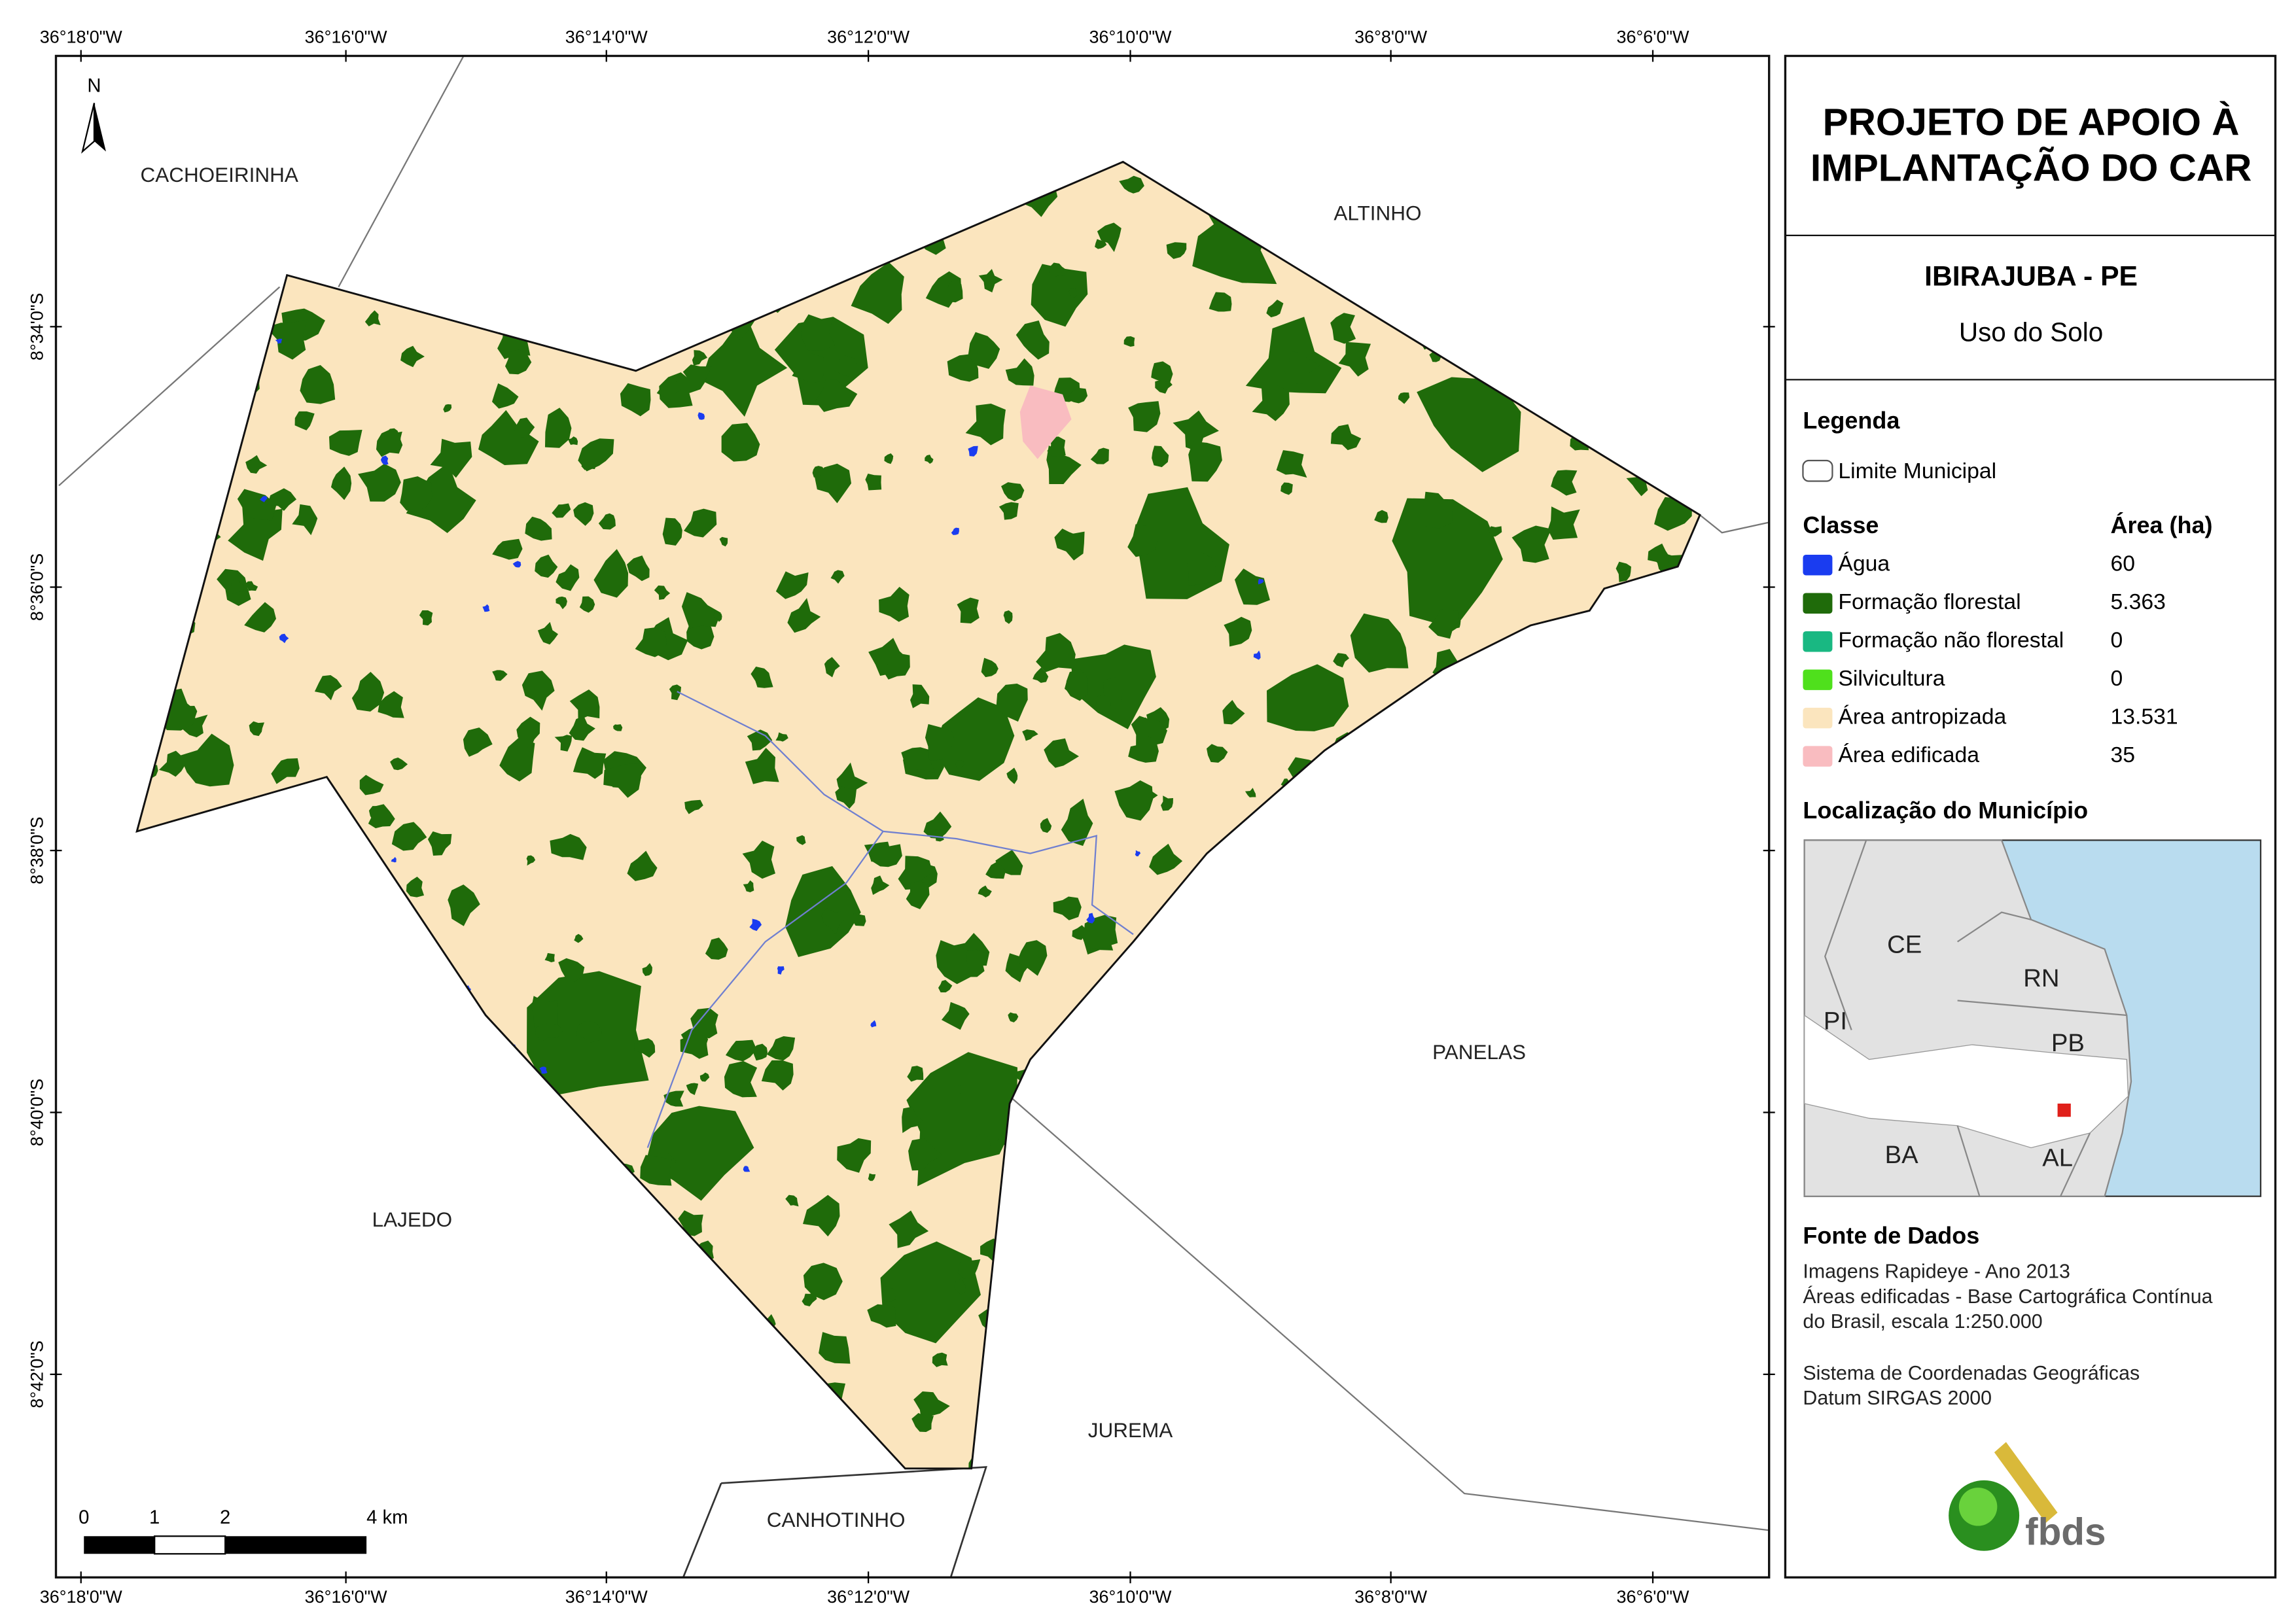  I want to click on legend-area: 5.363, so click(2138, 601).